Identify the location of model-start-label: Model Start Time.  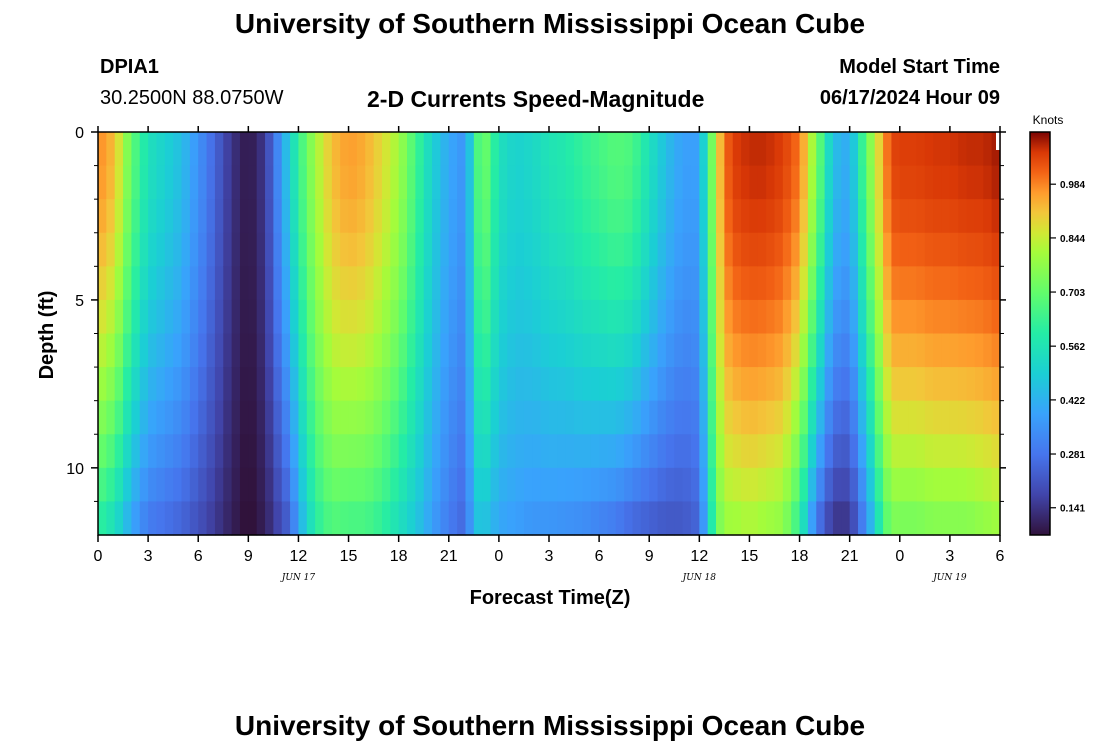
(919, 67).